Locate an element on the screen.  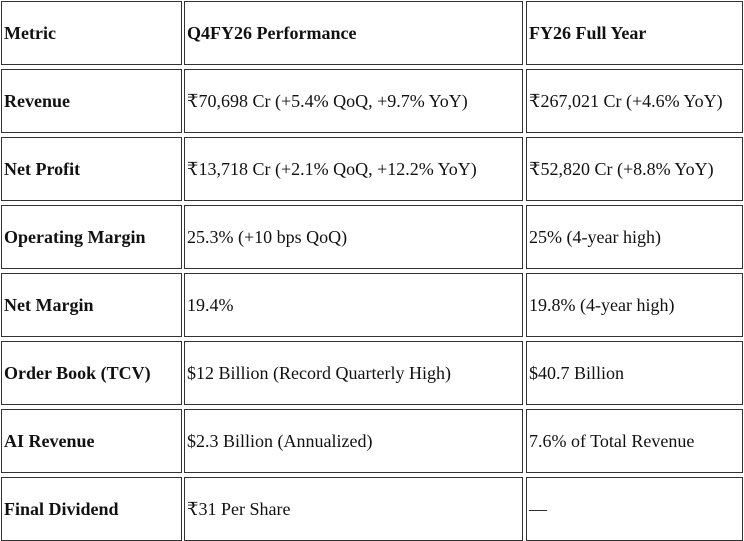
table-cell: ₹31 Per Share is located at coordinates (353, 509).